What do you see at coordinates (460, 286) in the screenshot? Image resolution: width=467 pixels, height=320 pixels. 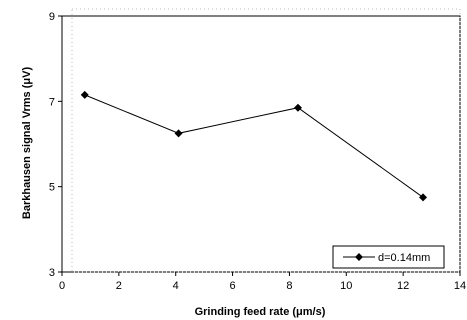 I see `x-tick-label: 14` at bounding box center [460, 286].